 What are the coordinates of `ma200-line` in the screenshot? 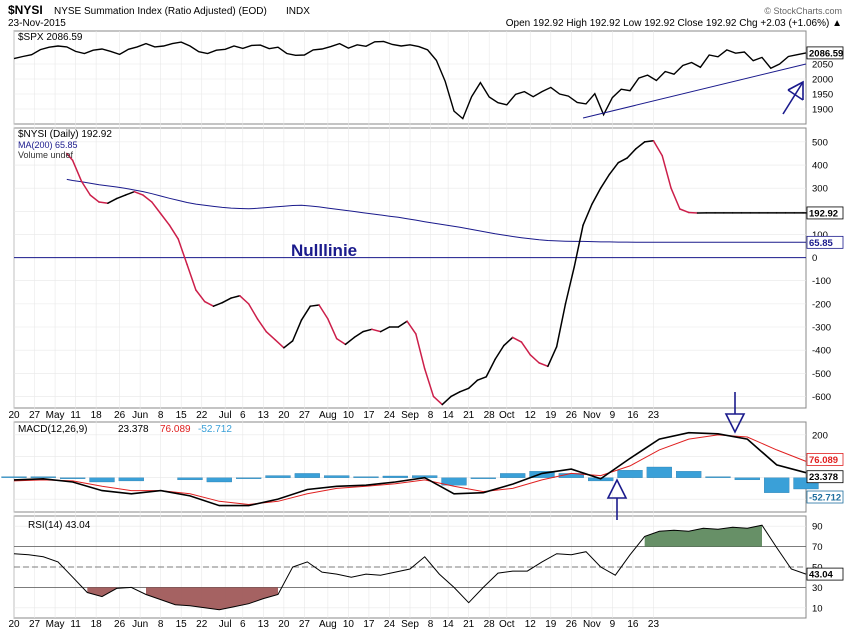 It's located at (436, 210).